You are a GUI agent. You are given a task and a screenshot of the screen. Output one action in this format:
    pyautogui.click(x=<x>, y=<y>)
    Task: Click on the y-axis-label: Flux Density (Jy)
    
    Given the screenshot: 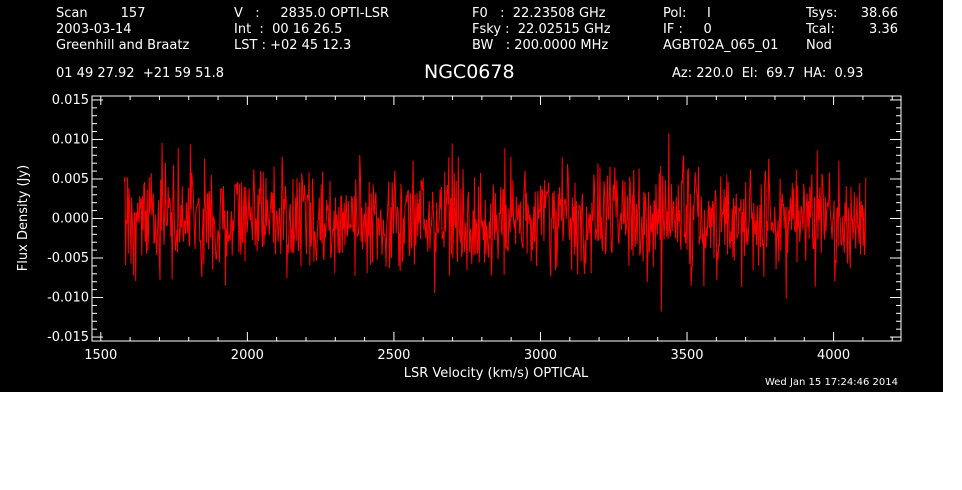 What is the action you would take?
    pyautogui.click(x=23, y=218)
    